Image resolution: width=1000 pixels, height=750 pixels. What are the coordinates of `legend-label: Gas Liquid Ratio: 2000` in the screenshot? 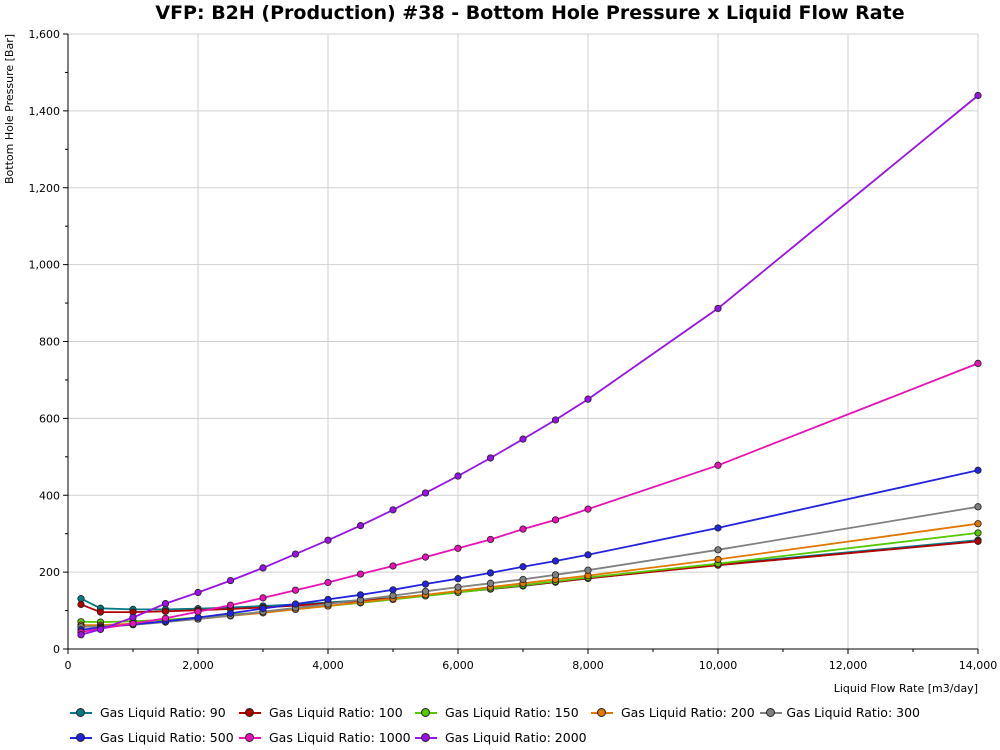 It's located at (516, 737).